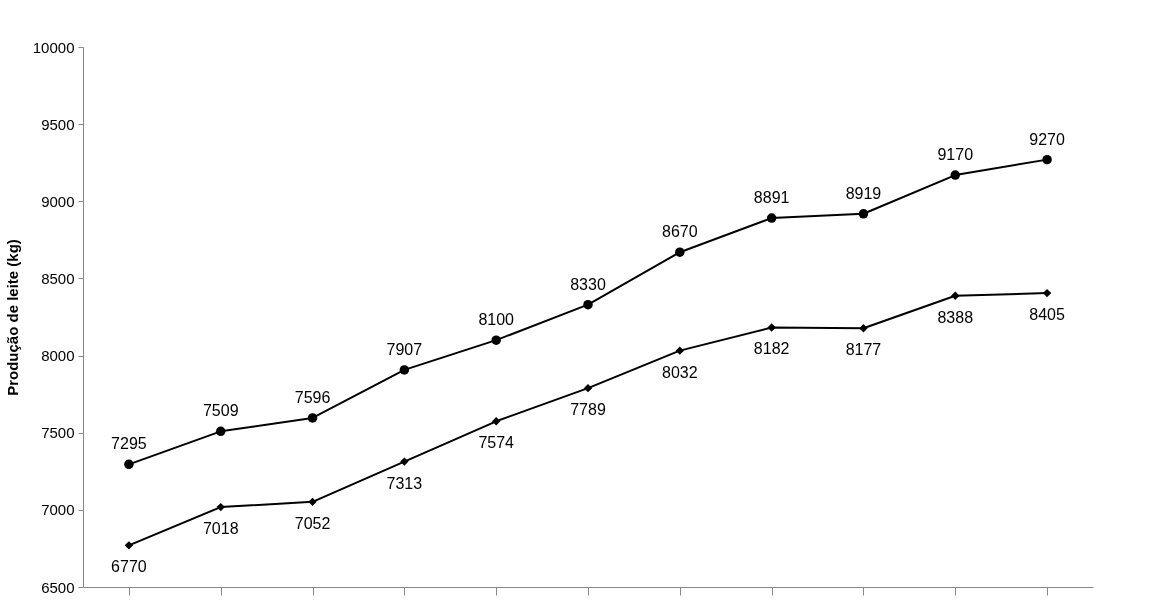 This screenshot has width=1161, height=603. I want to click on data-label: 8032, so click(680, 372).